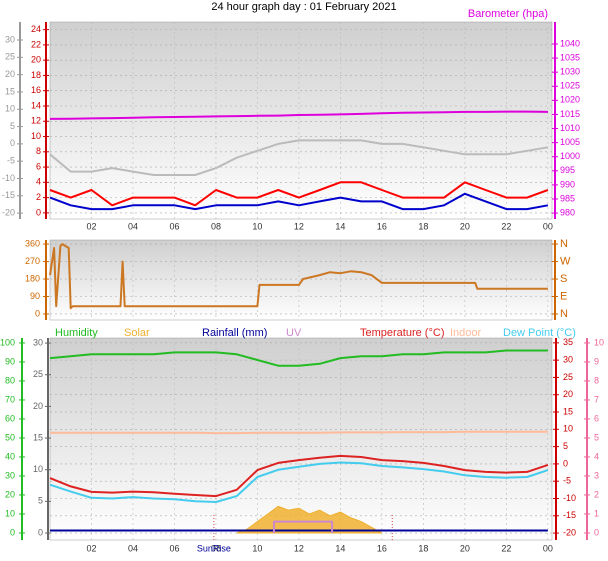  What do you see at coordinates (567, 198) in the screenshot?
I see `y-tick-label: 985` at bounding box center [567, 198].